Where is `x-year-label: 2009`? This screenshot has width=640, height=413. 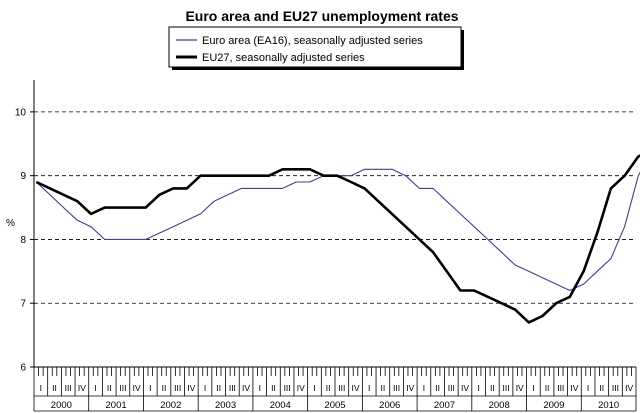 x-year-label: 2009 is located at coordinates (553, 405).